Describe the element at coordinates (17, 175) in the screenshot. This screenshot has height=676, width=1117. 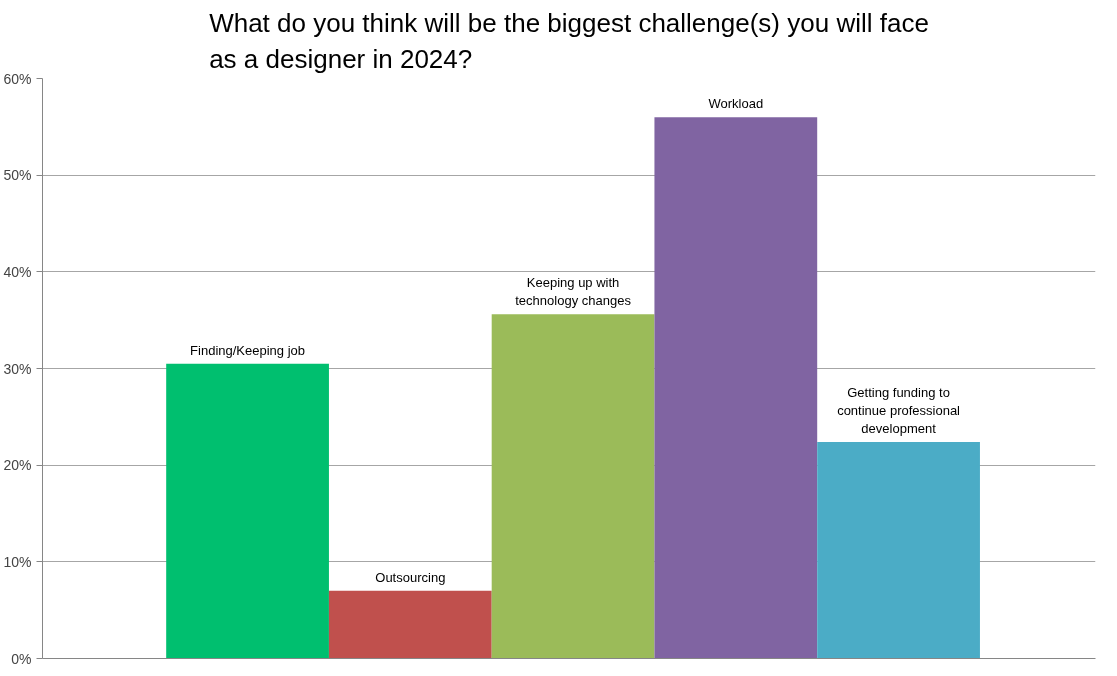
I see `y-tick-label: 50%` at that location.